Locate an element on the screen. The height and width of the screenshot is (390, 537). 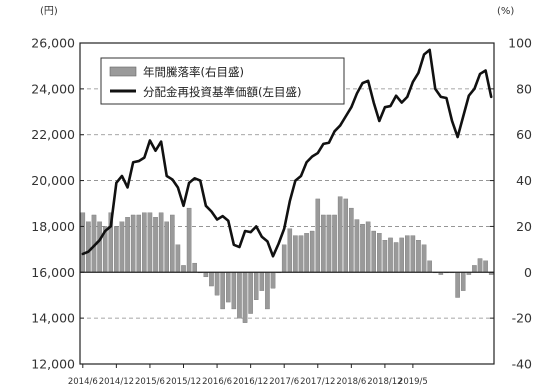
right-tick-label: -40 is located at coordinates (522, 364).